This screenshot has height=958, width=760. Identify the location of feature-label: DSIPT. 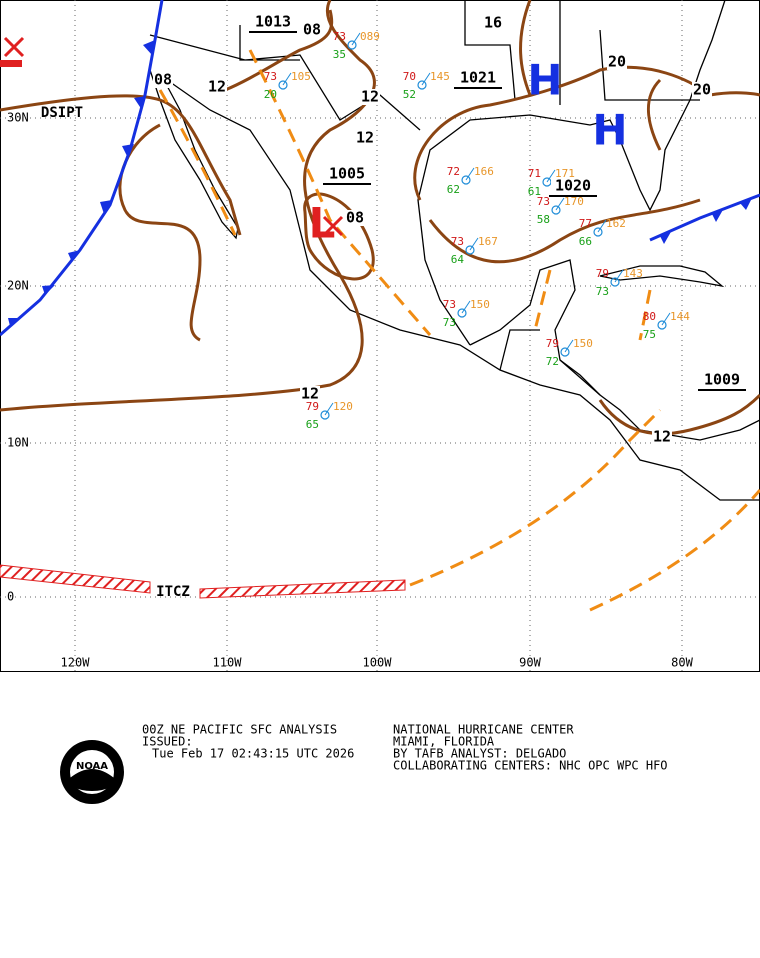
(62, 113).